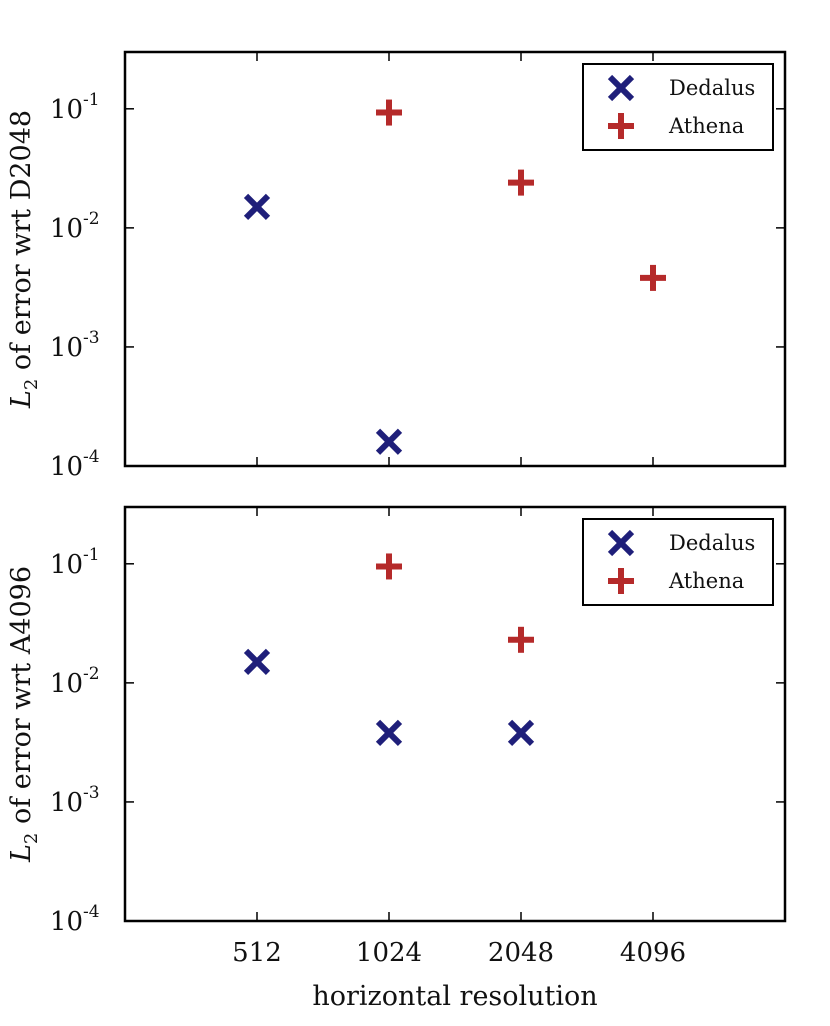 This screenshot has height=1026, width=830. What do you see at coordinates (24, 259) in the screenshot?
I see `y-axis-label: L2 of error wrt D2048` at bounding box center [24, 259].